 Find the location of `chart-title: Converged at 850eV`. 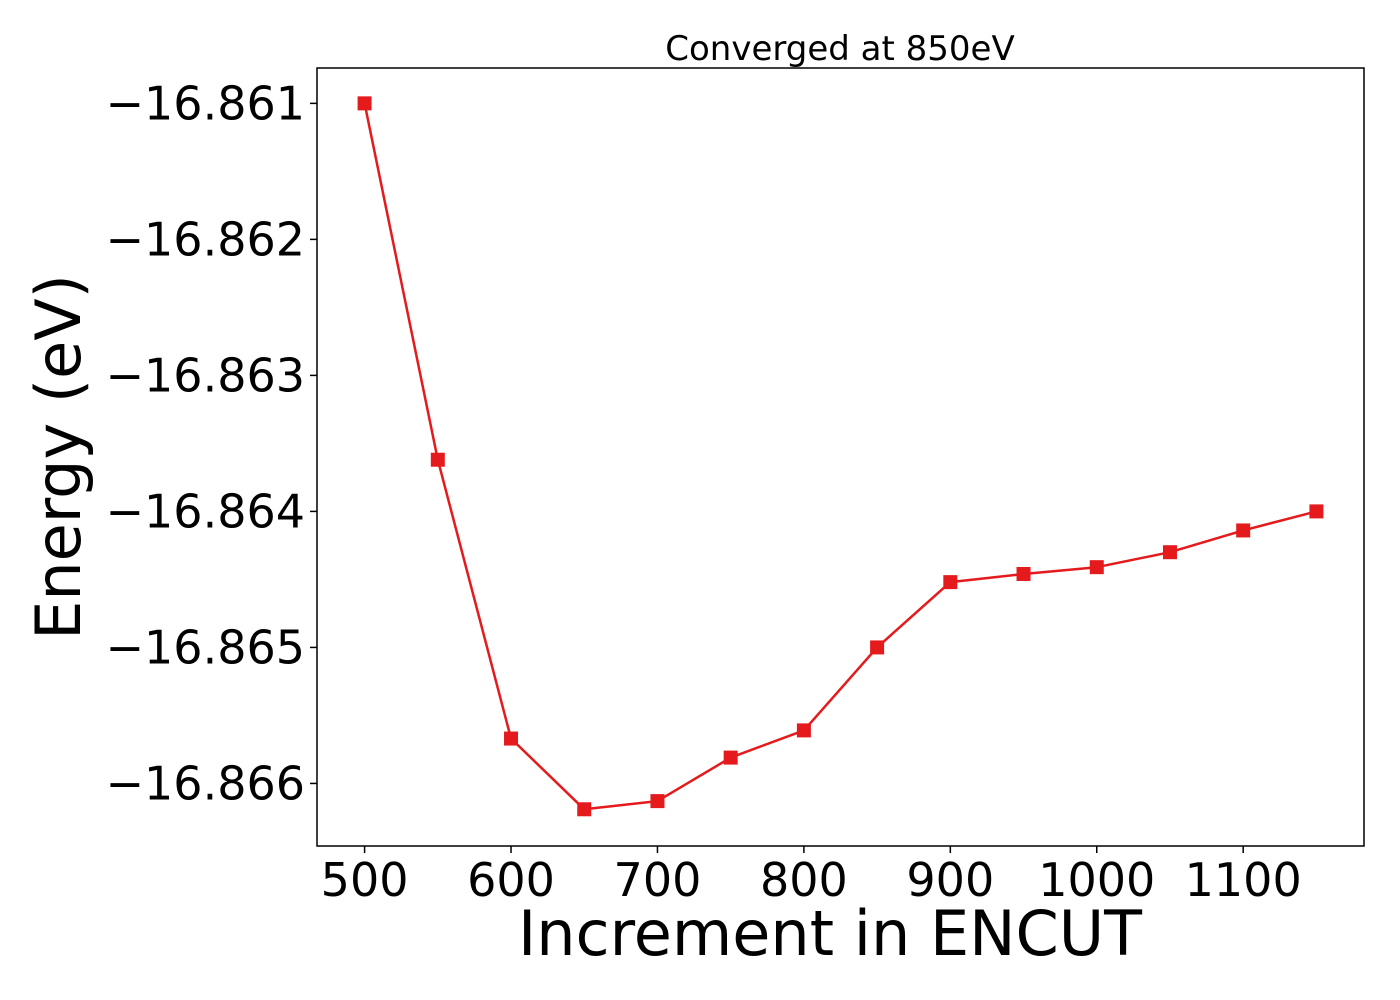

chart-title: Converged at 850eV is located at coordinates (839, 49).